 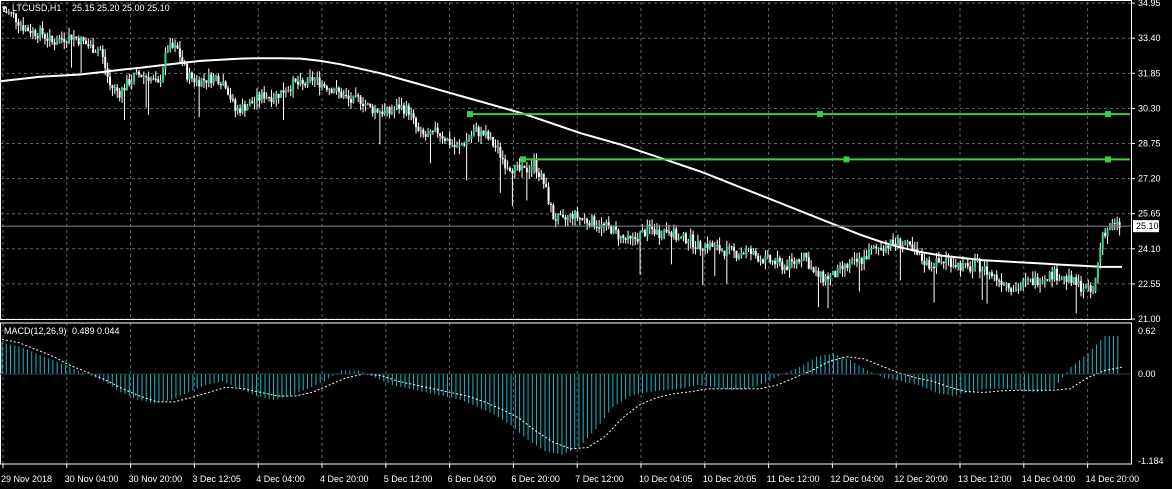 What do you see at coordinates (4, 8) in the screenshot?
I see `symbol-dropdown-icon: ▾` at bounding box center [4, 8].